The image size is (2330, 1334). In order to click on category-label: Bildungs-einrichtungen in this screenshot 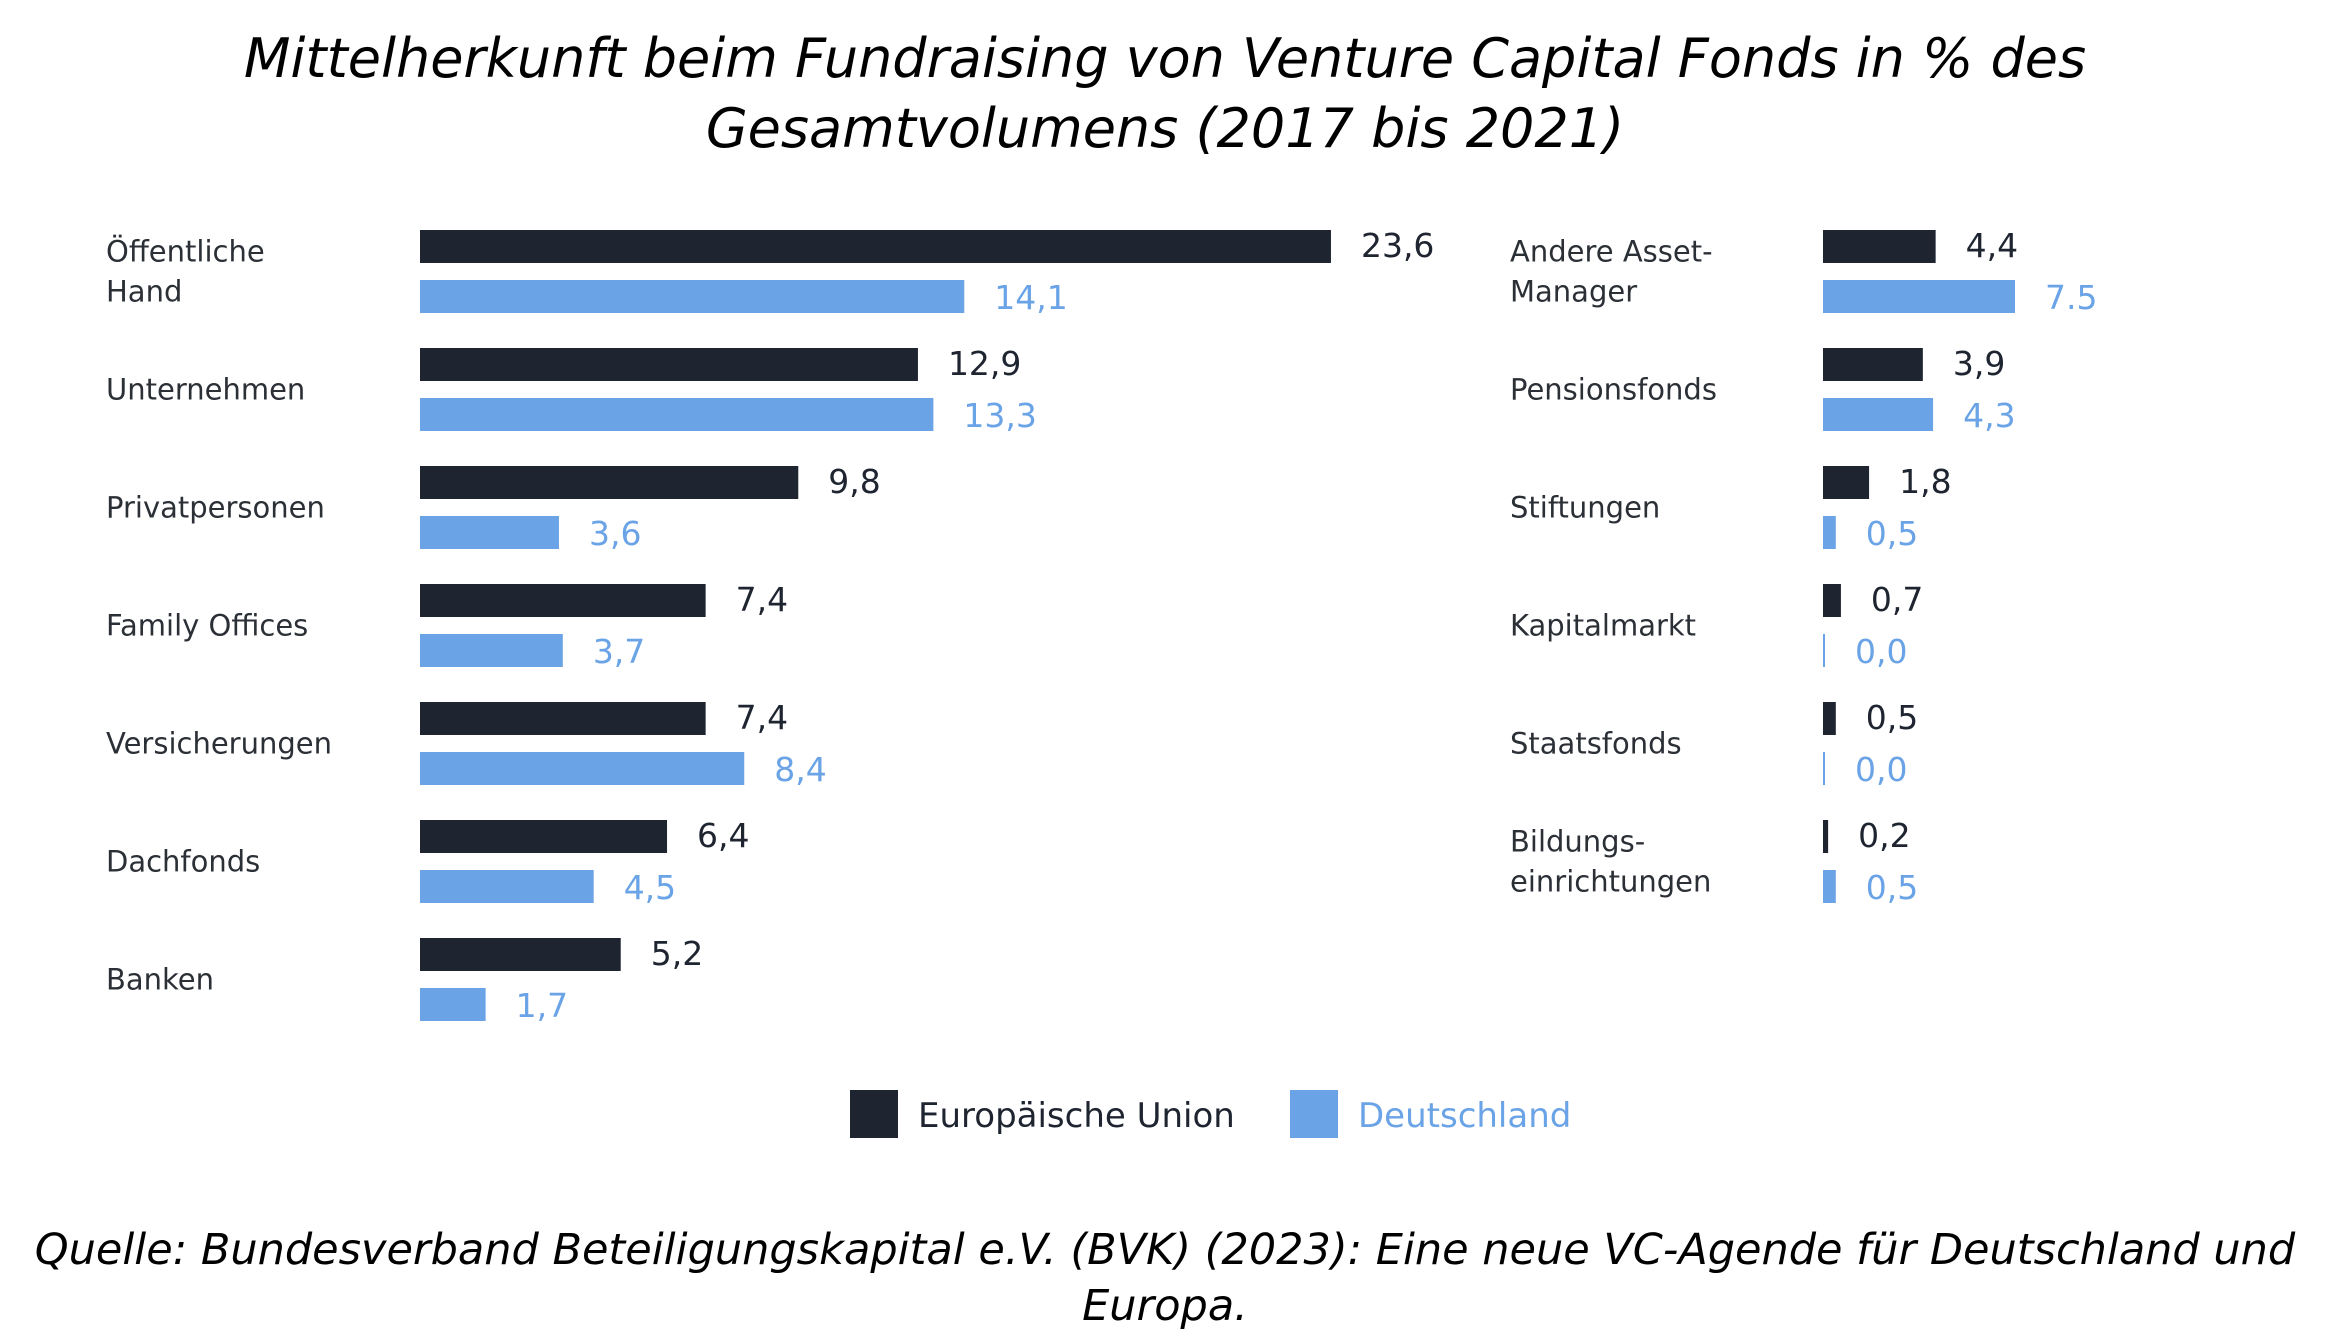, I will do `click(1610, 862)`.